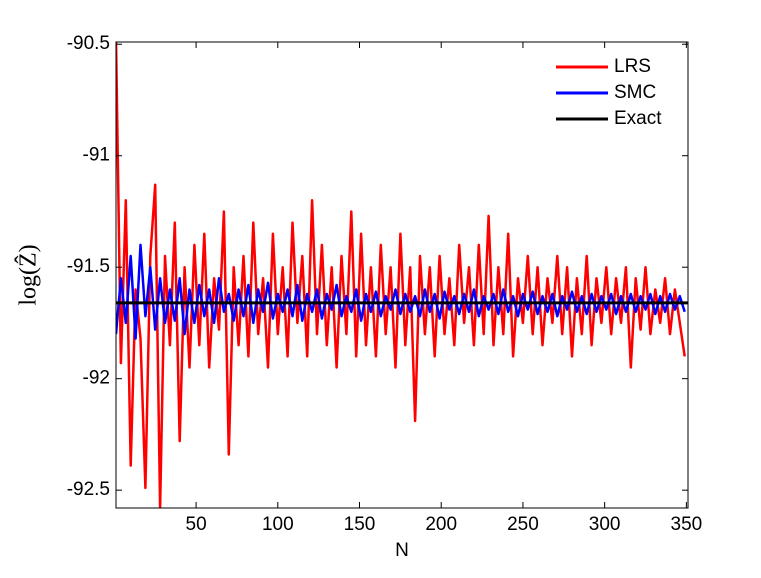 Image resolution: width=761 pixels, height=578 pixels. I want to click on x-tick-label: 300, so click(605, 524).